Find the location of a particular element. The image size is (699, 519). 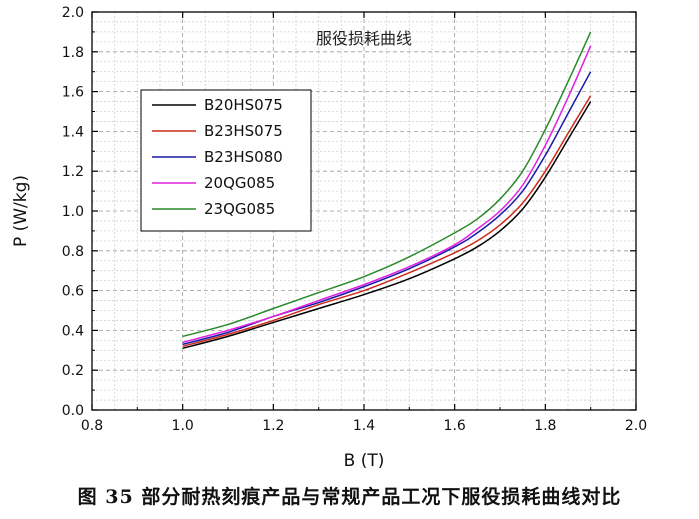

y-tick-label: 1.2 is located at coordinates (73, 172).